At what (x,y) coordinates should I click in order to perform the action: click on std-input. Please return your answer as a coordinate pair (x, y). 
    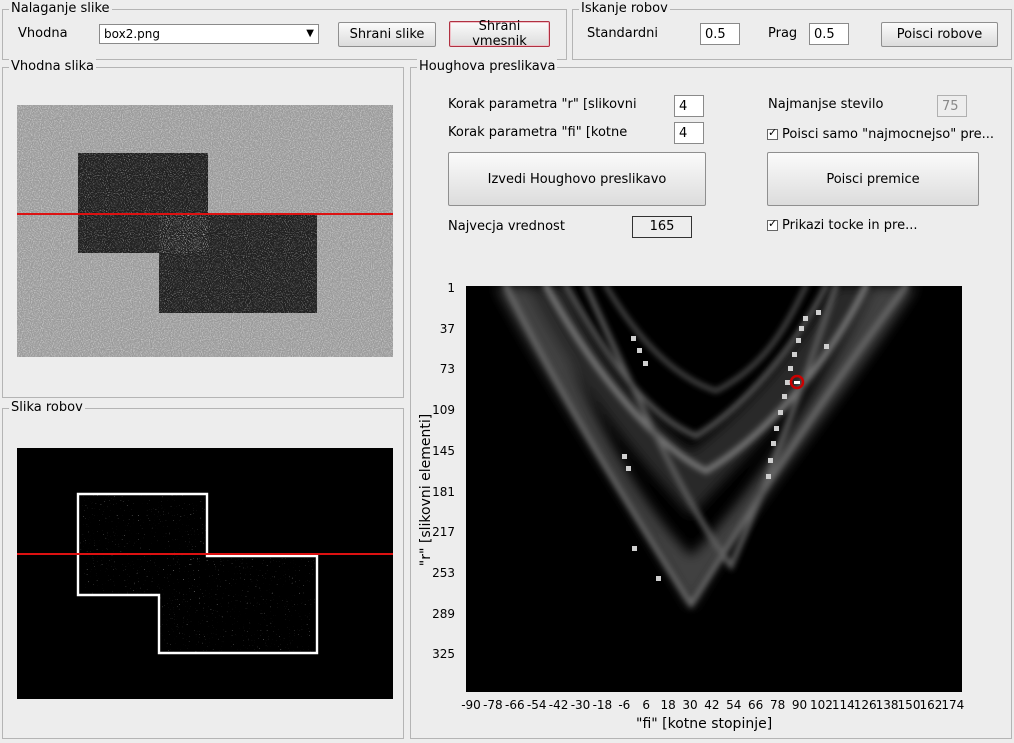
    Looking at the image, I should click on (720, 34).